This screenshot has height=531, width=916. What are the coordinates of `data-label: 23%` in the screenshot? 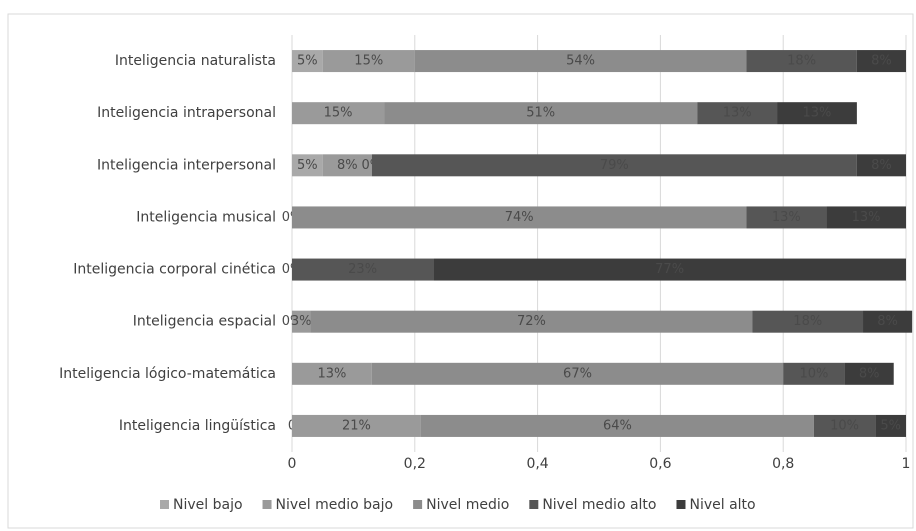 It's located at (362, 269).